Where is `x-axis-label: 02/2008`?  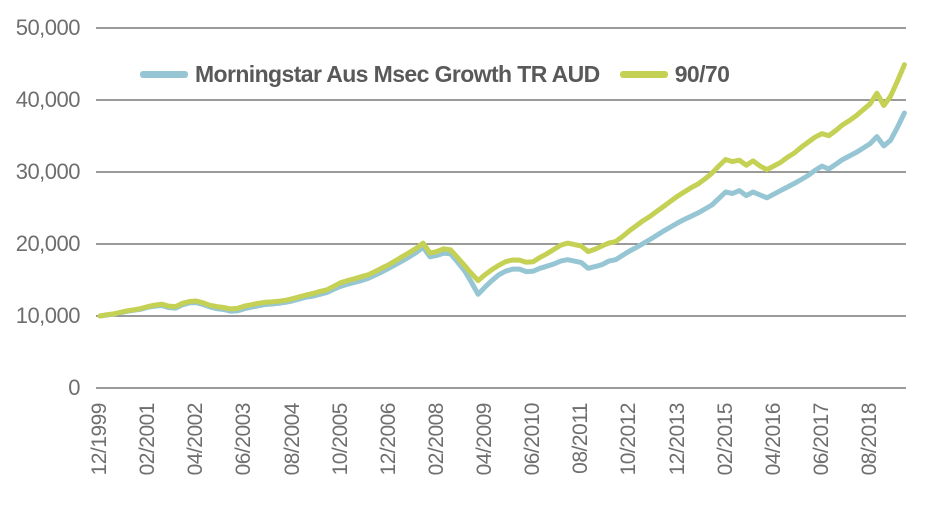 x-axis-label: 02/2008 is located at coordinates (436, 439).